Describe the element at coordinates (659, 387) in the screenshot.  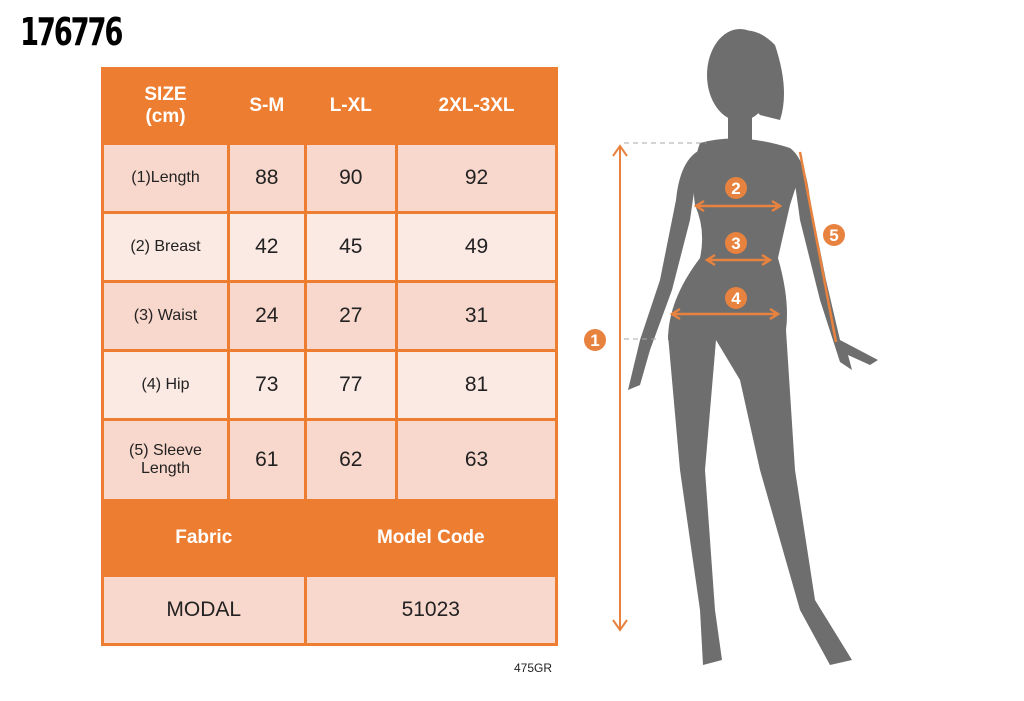
I see `length-arrow` at that location.